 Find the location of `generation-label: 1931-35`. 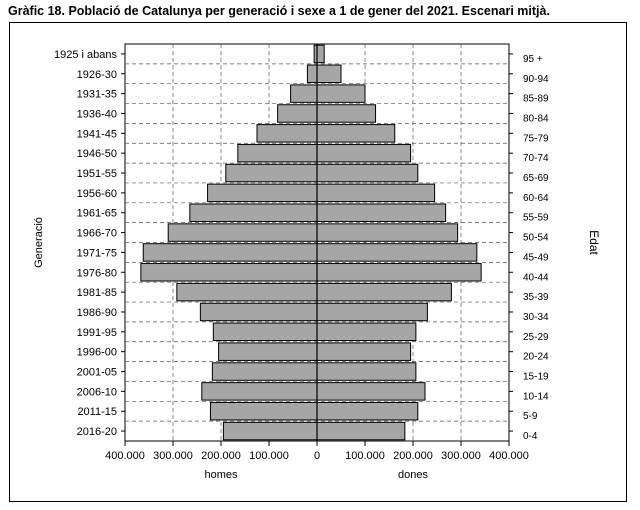

generation-label: 1931-35 is located at coordinates (97, 95).